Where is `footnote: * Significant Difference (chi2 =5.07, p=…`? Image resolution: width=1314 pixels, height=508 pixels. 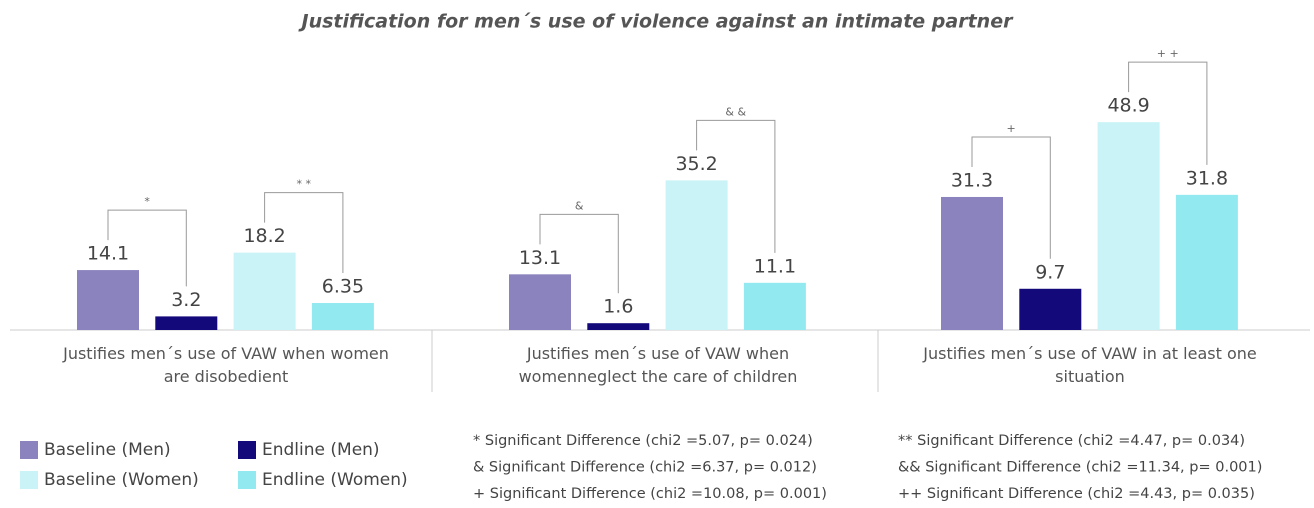
footnote: * Significant Difference (chi2 =5.07, p=… is located at coordinates (643, 441).